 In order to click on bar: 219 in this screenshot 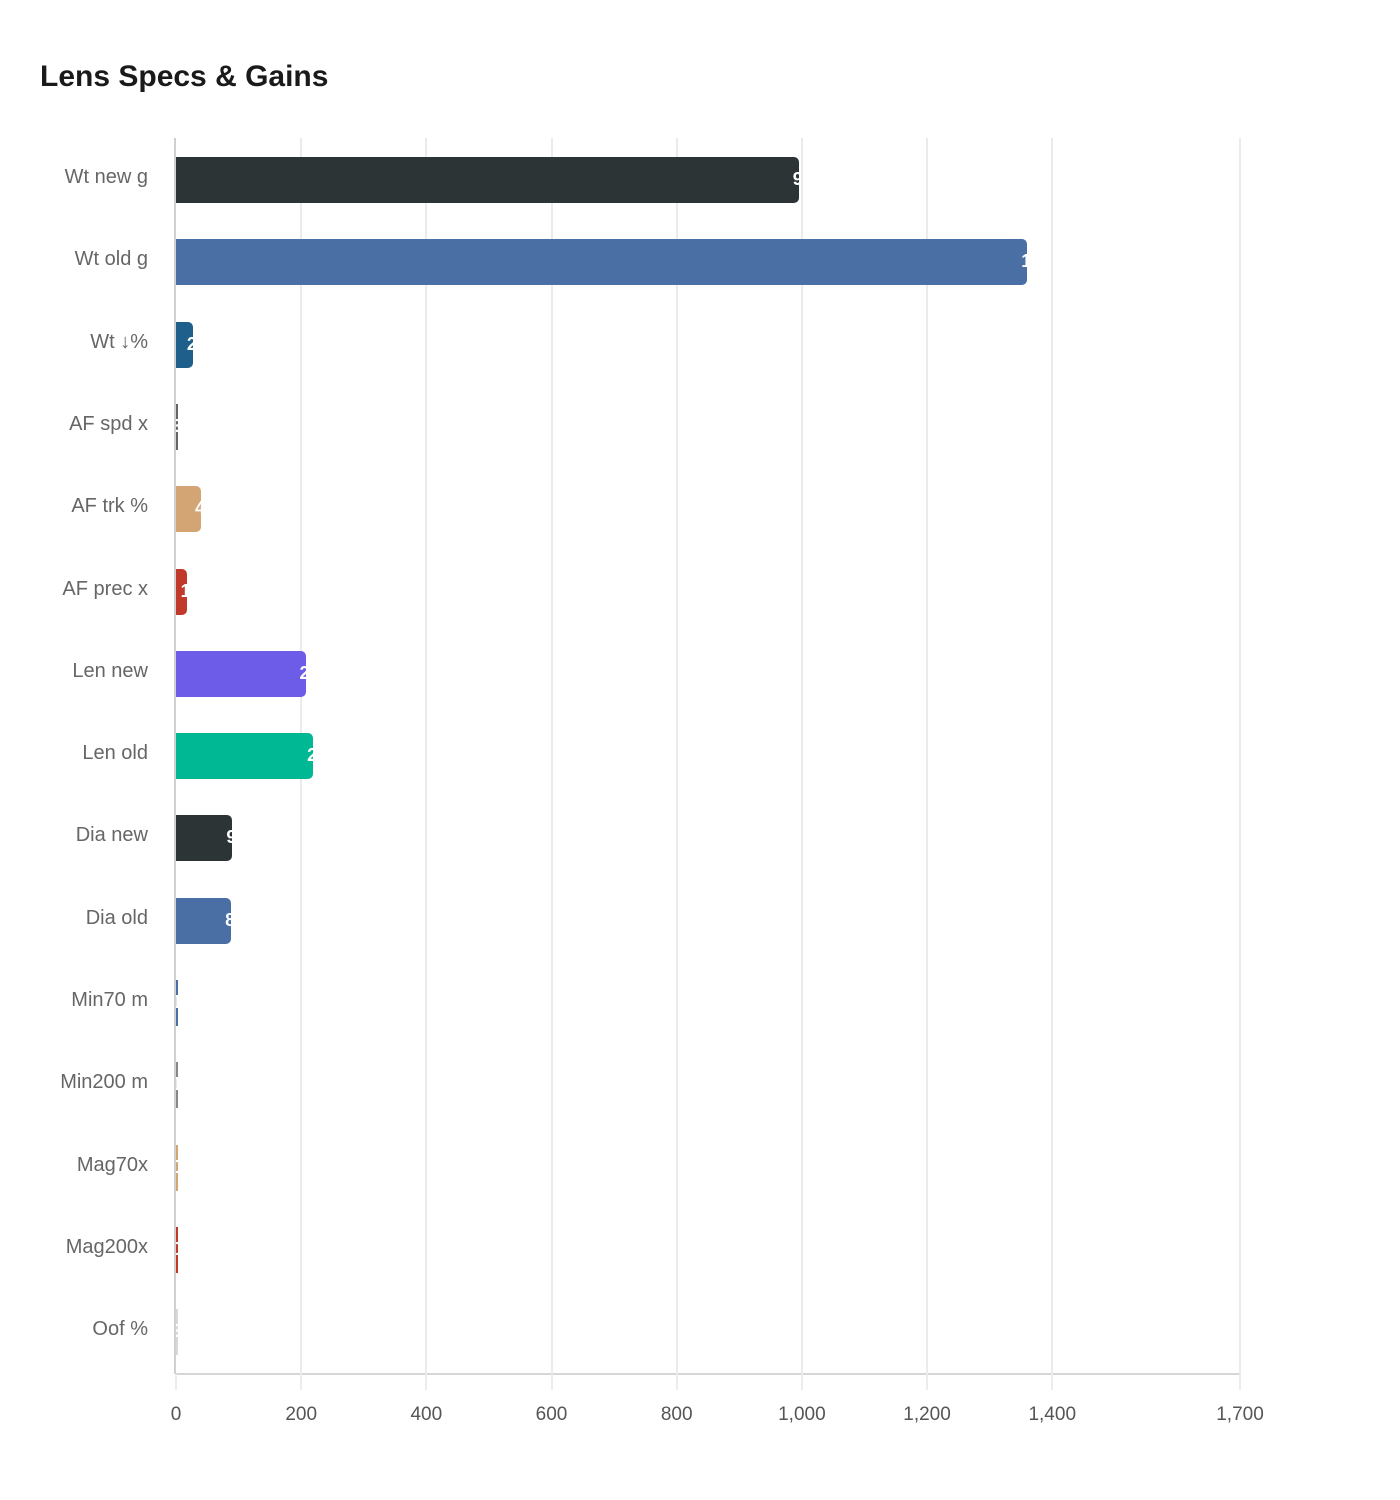, I will do `click(245, 756)`.